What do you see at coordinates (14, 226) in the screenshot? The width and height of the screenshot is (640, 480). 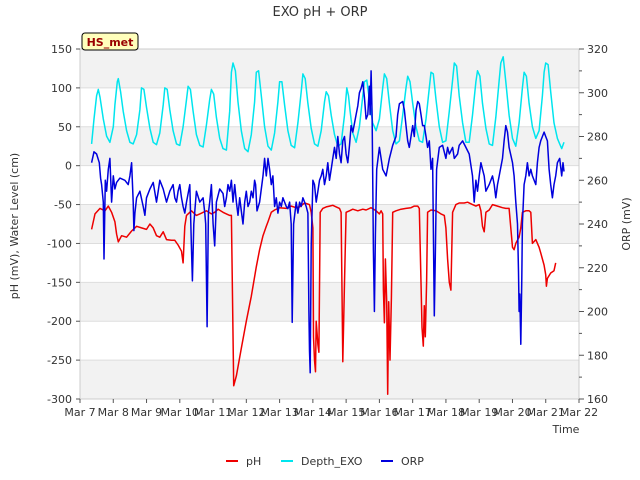 I see `y-axis-left-label: pH (mV), Water Level (cm)` at bounding box center [14, 226].